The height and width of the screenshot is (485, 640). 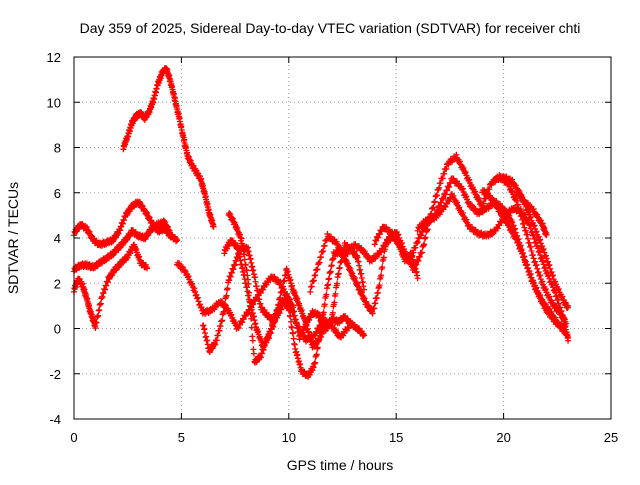 What do you see at coordinates (73, 437) in the screenshot?
I see `x-tick-label: 0` at bounding box center [73, 437].